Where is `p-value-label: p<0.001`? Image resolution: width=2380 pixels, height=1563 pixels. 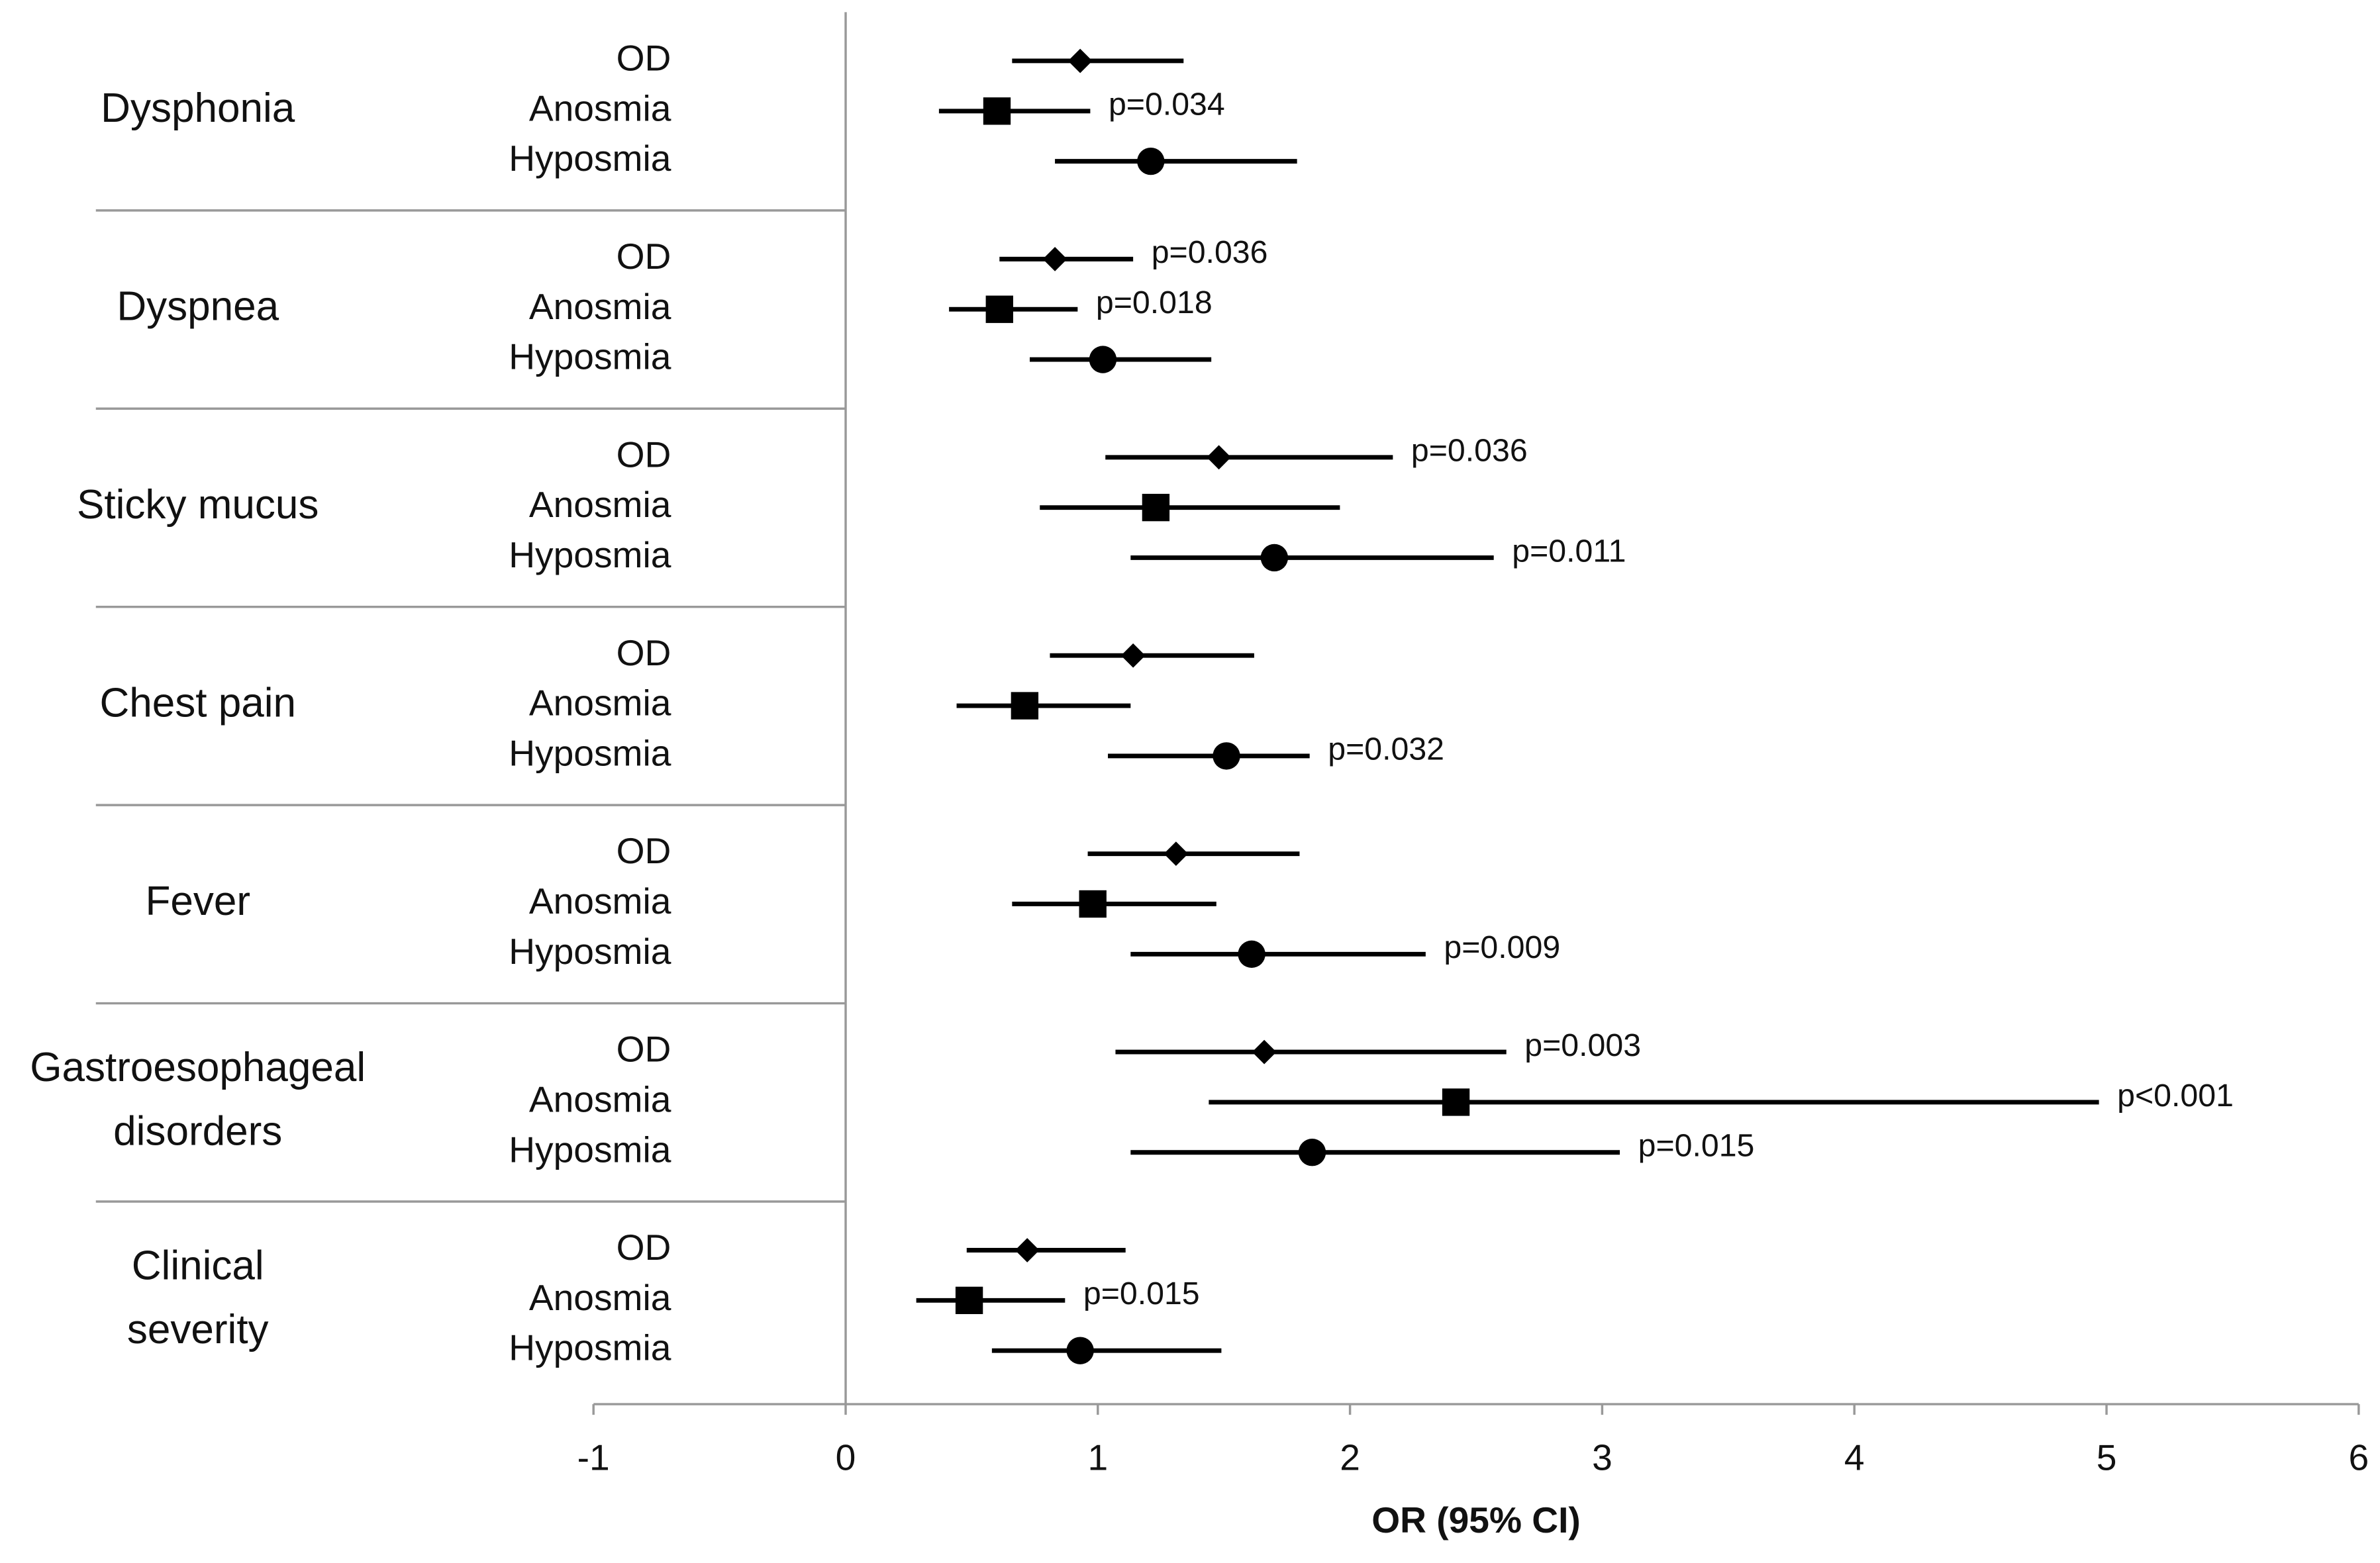 p-value-label: p<0.001 is located at coordinates (2175, 1095).